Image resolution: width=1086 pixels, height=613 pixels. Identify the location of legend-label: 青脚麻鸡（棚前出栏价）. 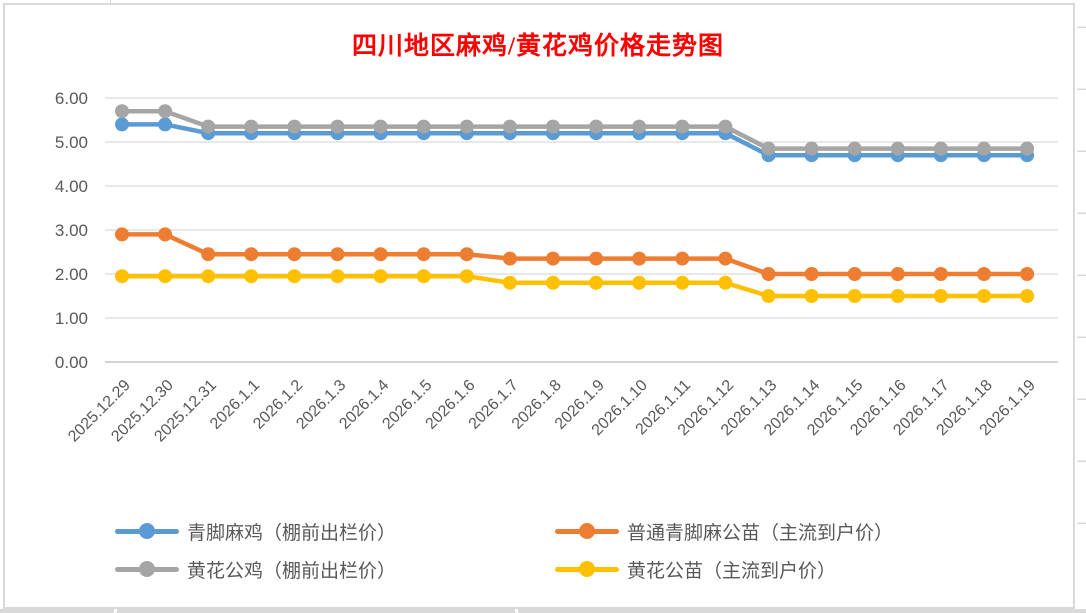
(292, 533).